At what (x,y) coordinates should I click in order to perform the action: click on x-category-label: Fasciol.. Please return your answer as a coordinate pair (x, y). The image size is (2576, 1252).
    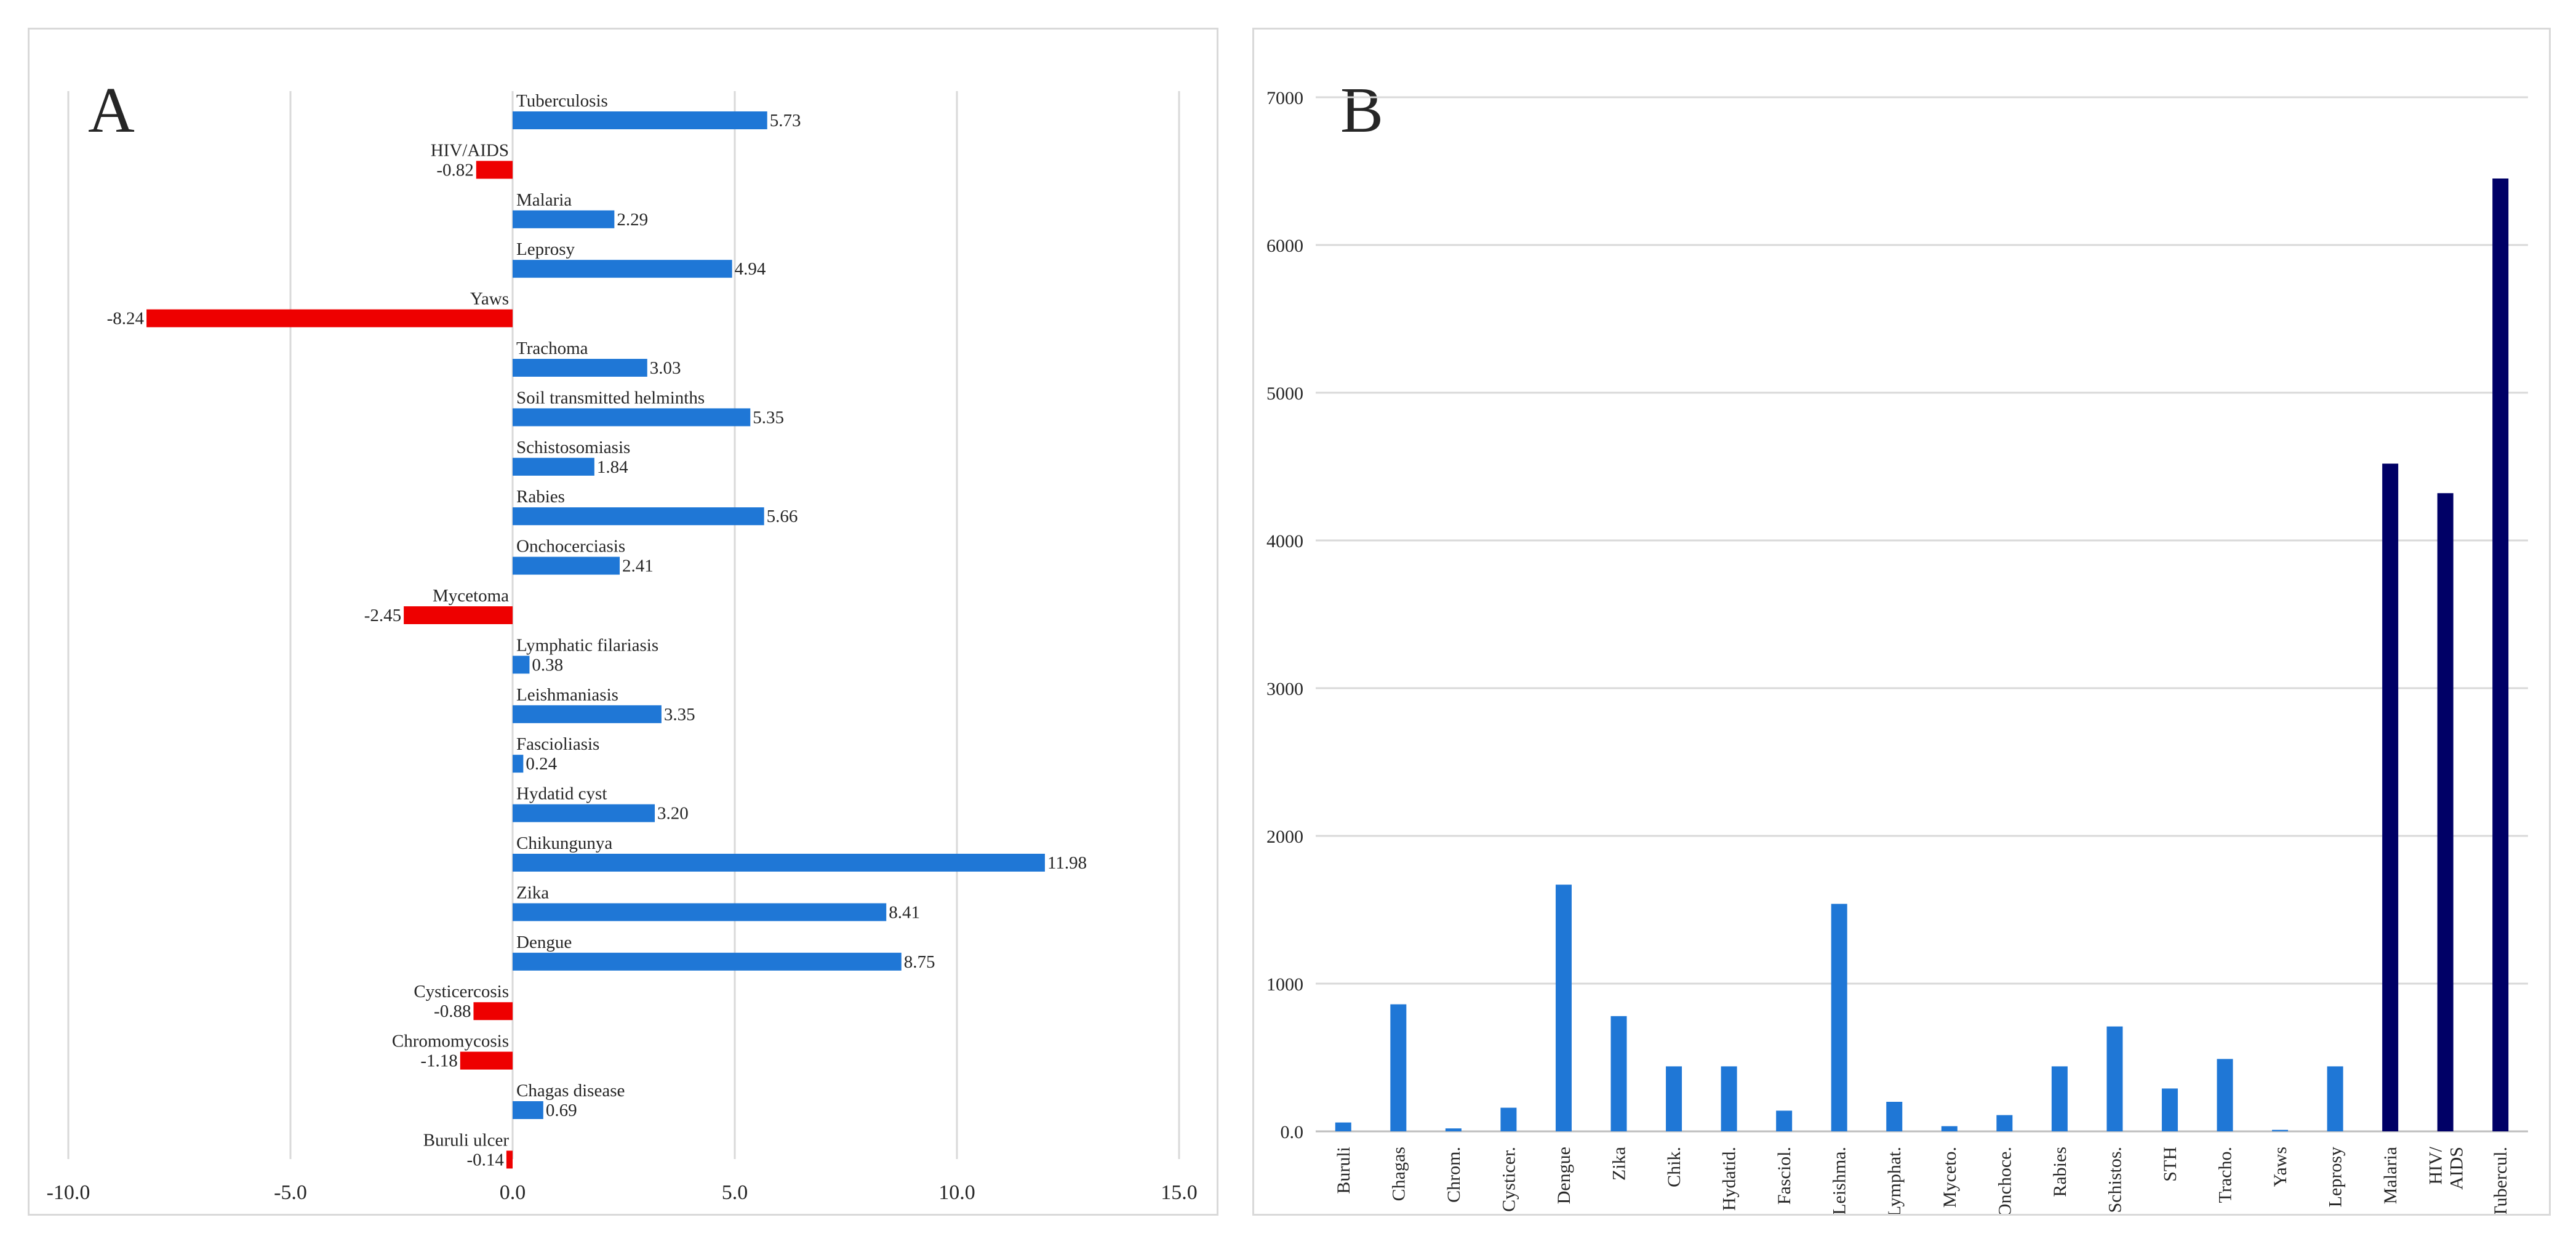
    Looking at the image, I should click on (1784, 1176).